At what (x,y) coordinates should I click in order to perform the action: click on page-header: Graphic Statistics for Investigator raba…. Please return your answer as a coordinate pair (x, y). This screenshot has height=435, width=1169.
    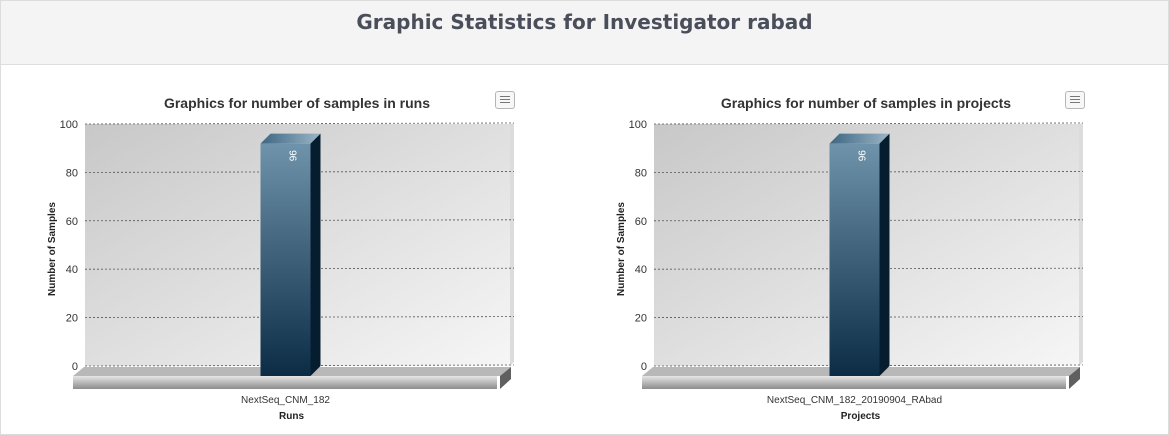
    Looking at the image, I should click on (584, 33).